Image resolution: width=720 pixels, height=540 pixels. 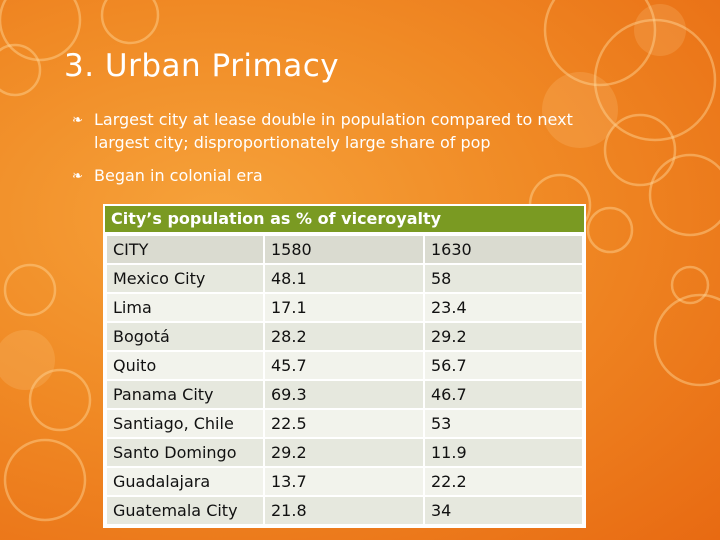 I want to click on value-cell: 58, so click(x=503, y=278).